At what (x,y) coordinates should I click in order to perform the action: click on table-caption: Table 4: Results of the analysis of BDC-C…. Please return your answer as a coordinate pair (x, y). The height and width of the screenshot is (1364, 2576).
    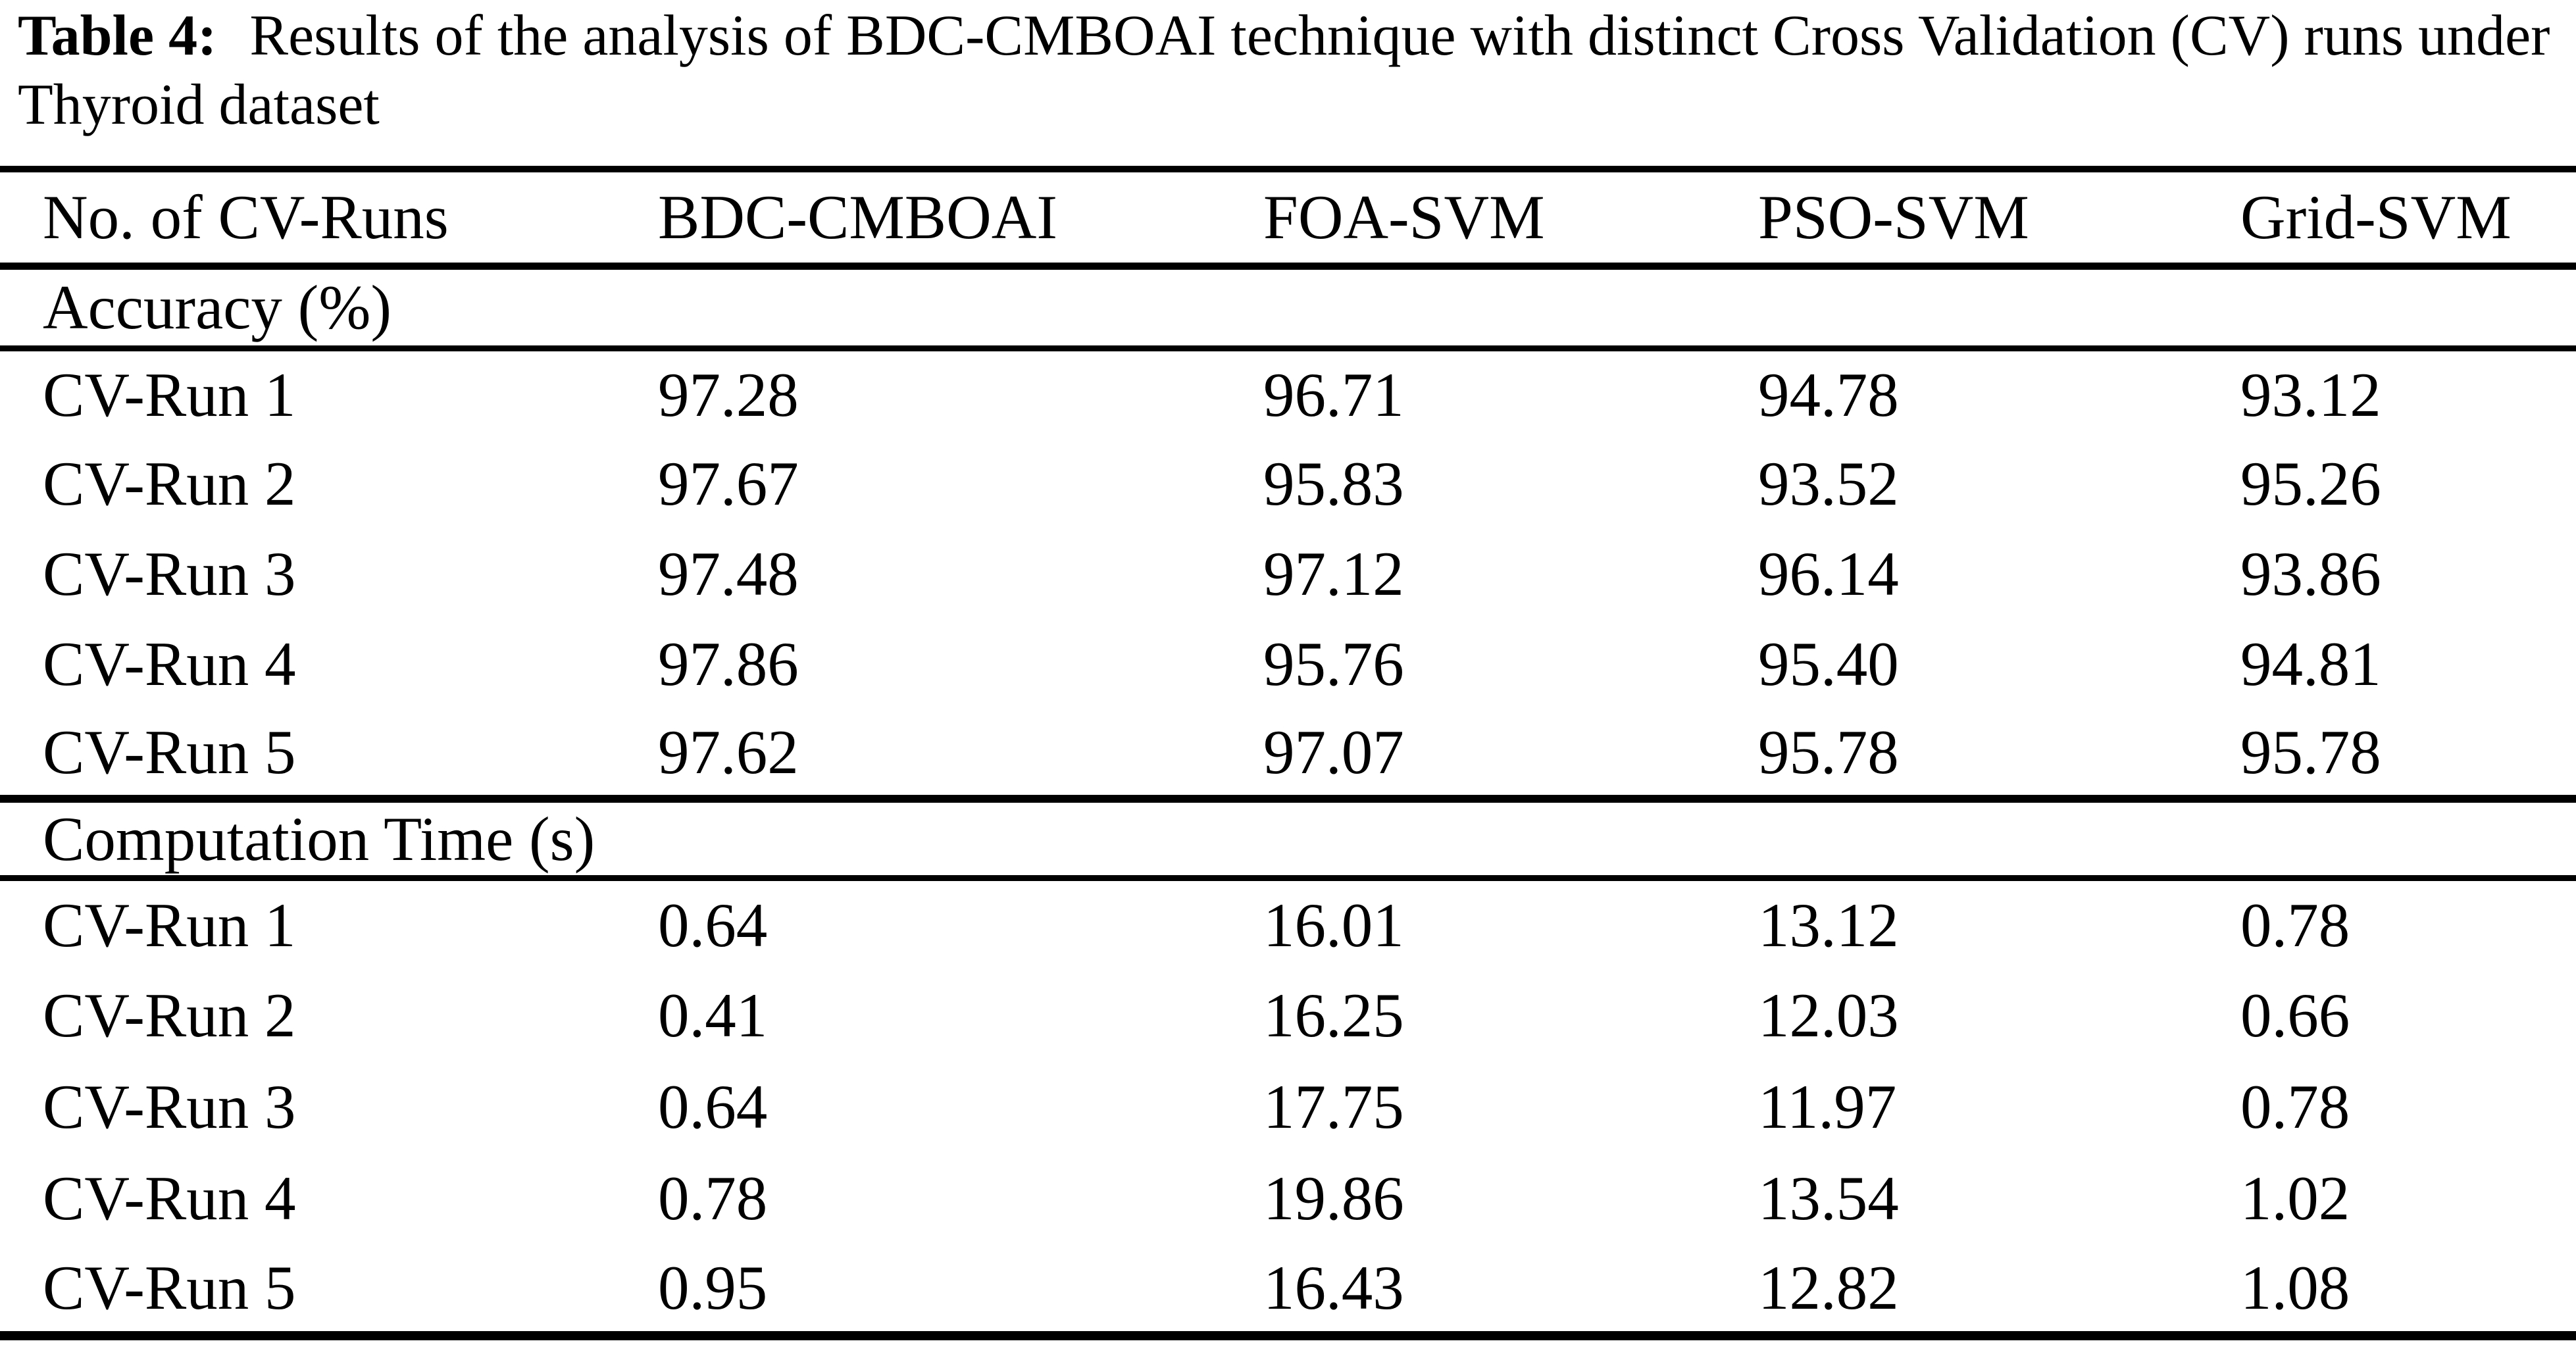
    Looking at the image, I should click on (1291, 70).